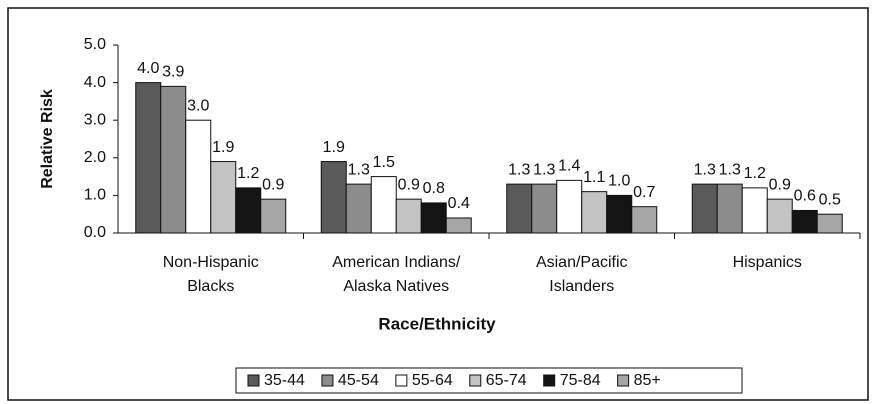  What do you see at coordinates (95, 82) in the screenshot?
I see `y-tick-label: 4.0` at bounding box center [95, 82].